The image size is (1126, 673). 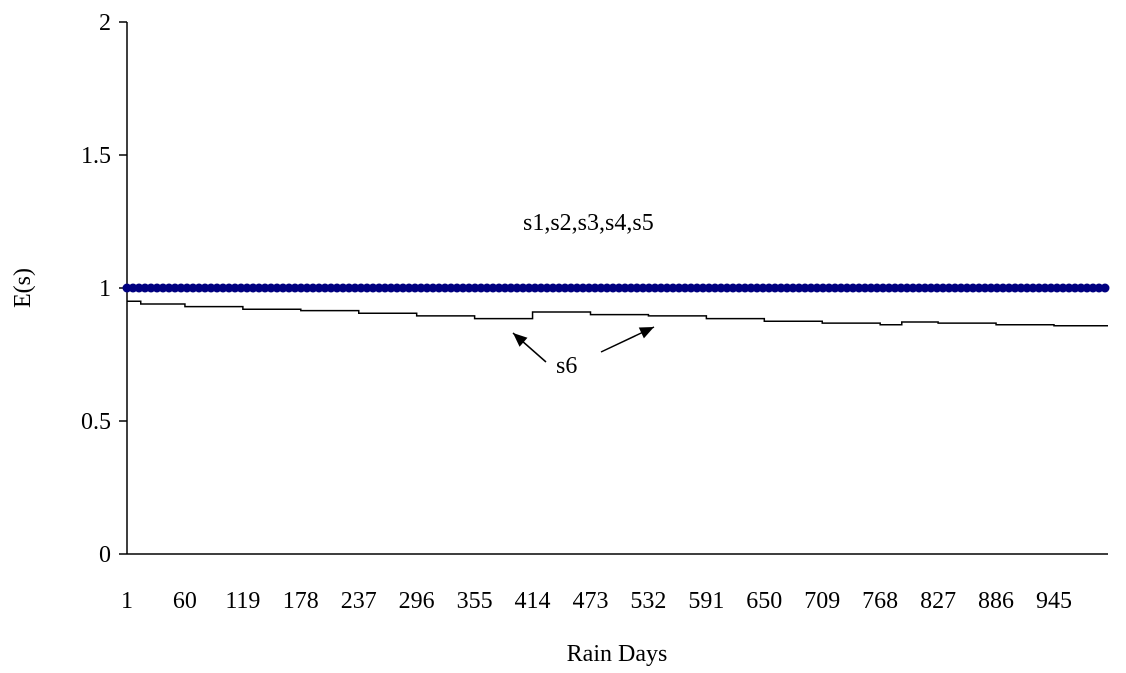 I want to click on x-tick-label: 709, so click(x=822, y=601).